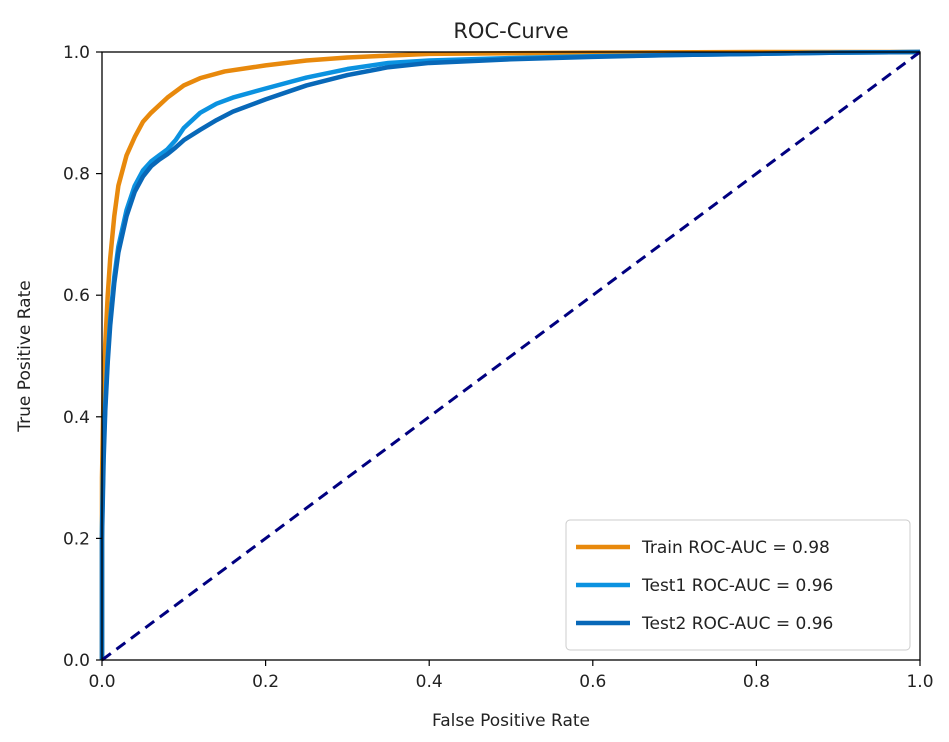 This screenshot has width=949, height=742. What do you see at coordinates (76, 539) in the screenshot?
I see `y-tick-label: 0.2` at bounding box center [76, 539].